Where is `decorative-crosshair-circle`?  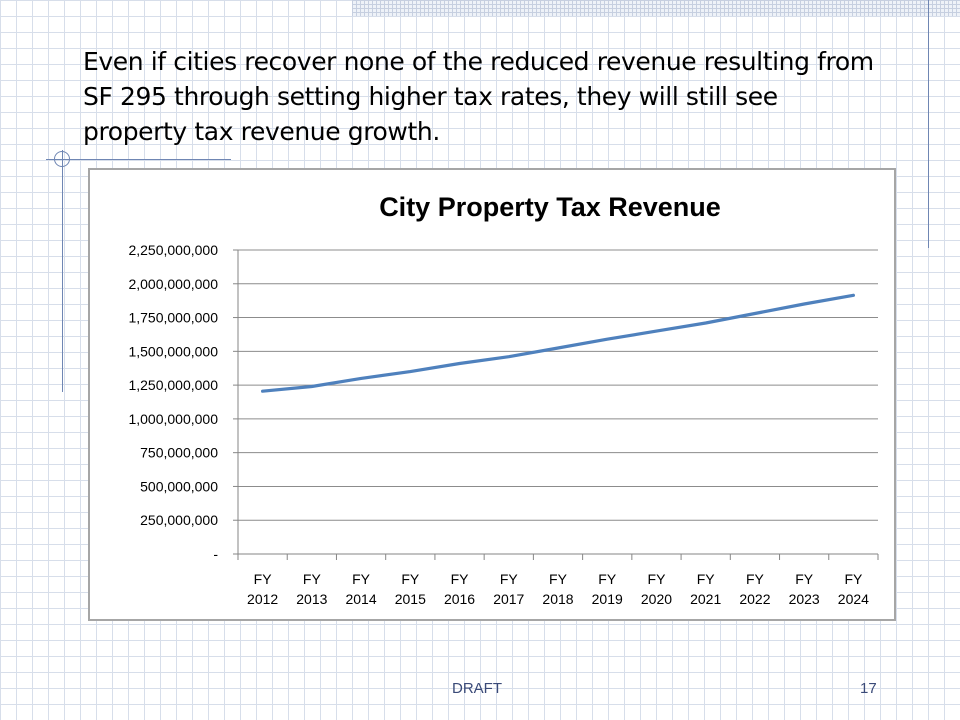 decorative-crosshair-circle is located at coordinates (62, 159).